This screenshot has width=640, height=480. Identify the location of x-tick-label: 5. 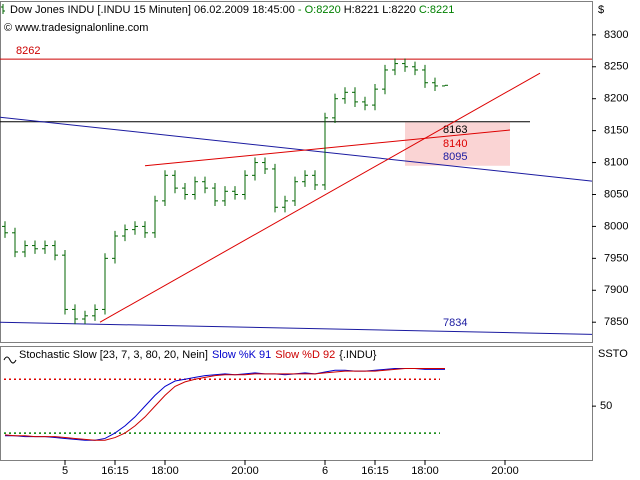
(65, 471).